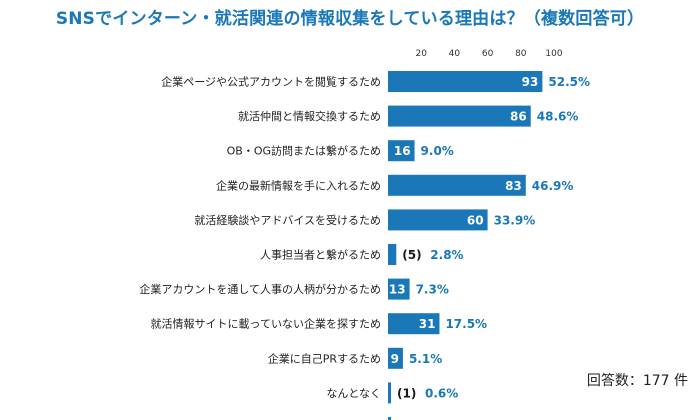  Describe the element at coordinates (488, 54) in the screenshot. I see `x-tick-label: 60` at that location.